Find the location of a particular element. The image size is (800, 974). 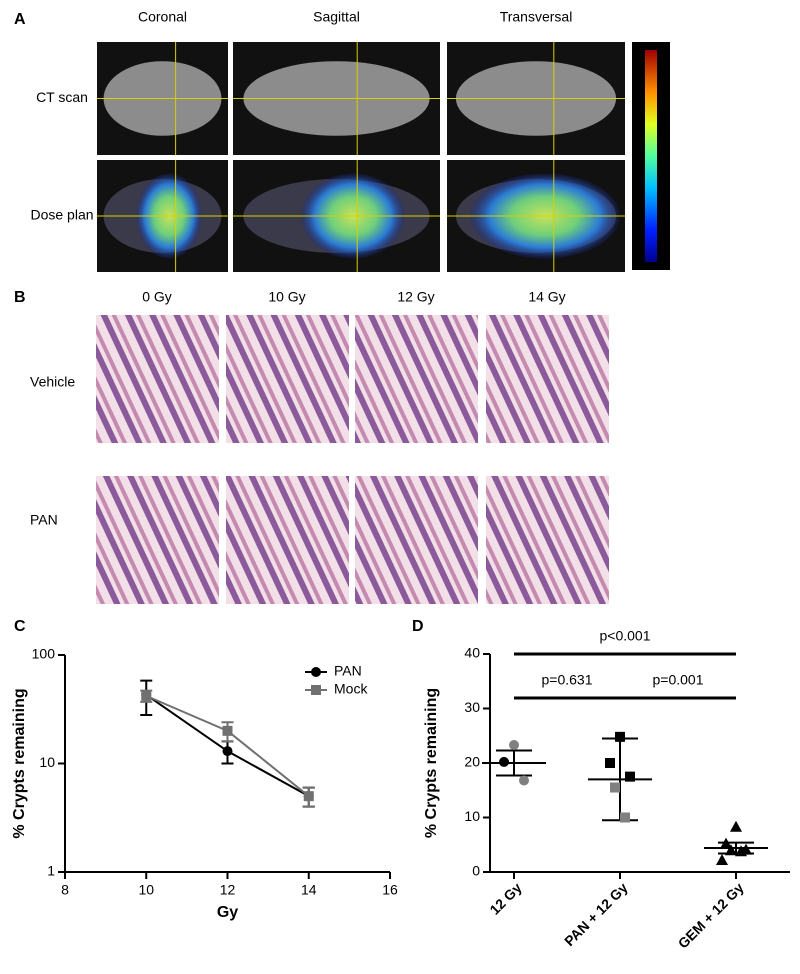

p-value: p<0.001 is located at coordinates (625, 636).